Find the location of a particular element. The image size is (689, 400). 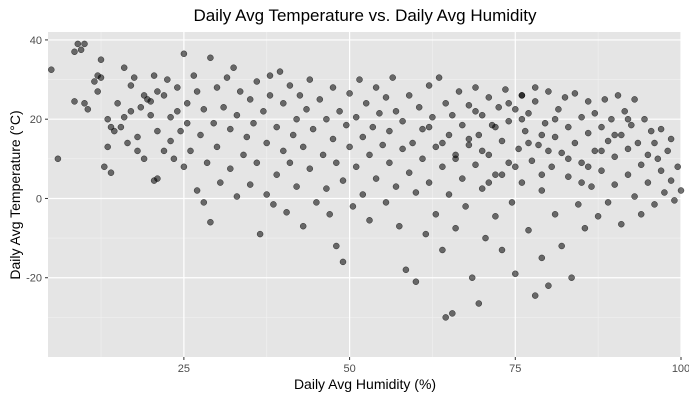

y-tick-label: -20 is located at coordinates (34, 279).